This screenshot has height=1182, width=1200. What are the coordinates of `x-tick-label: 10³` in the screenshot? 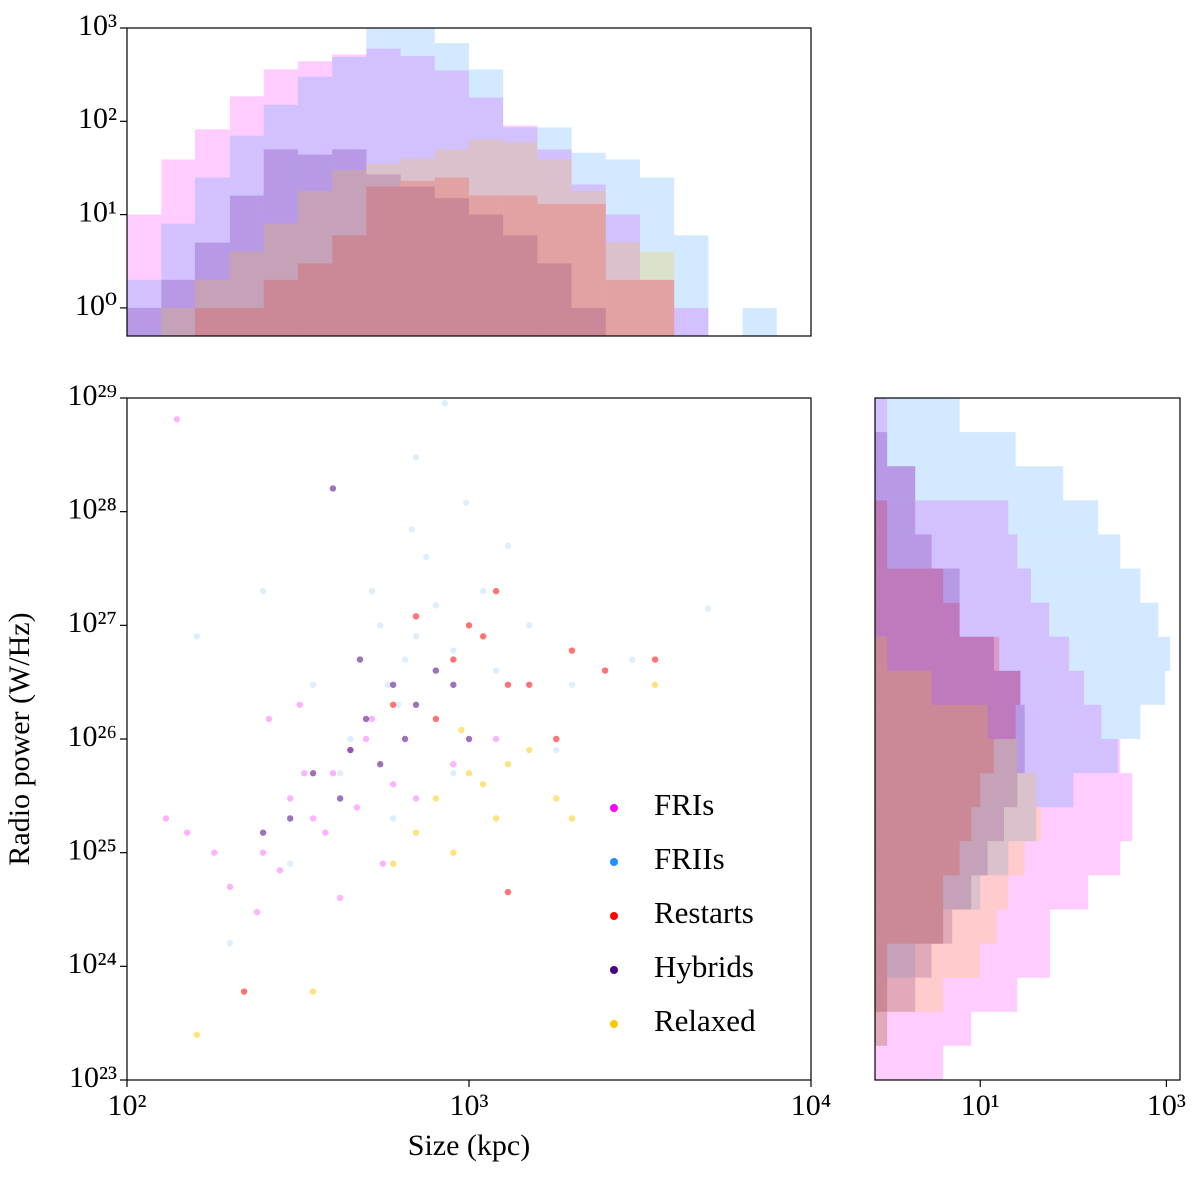 It's located at (1166, 1105).